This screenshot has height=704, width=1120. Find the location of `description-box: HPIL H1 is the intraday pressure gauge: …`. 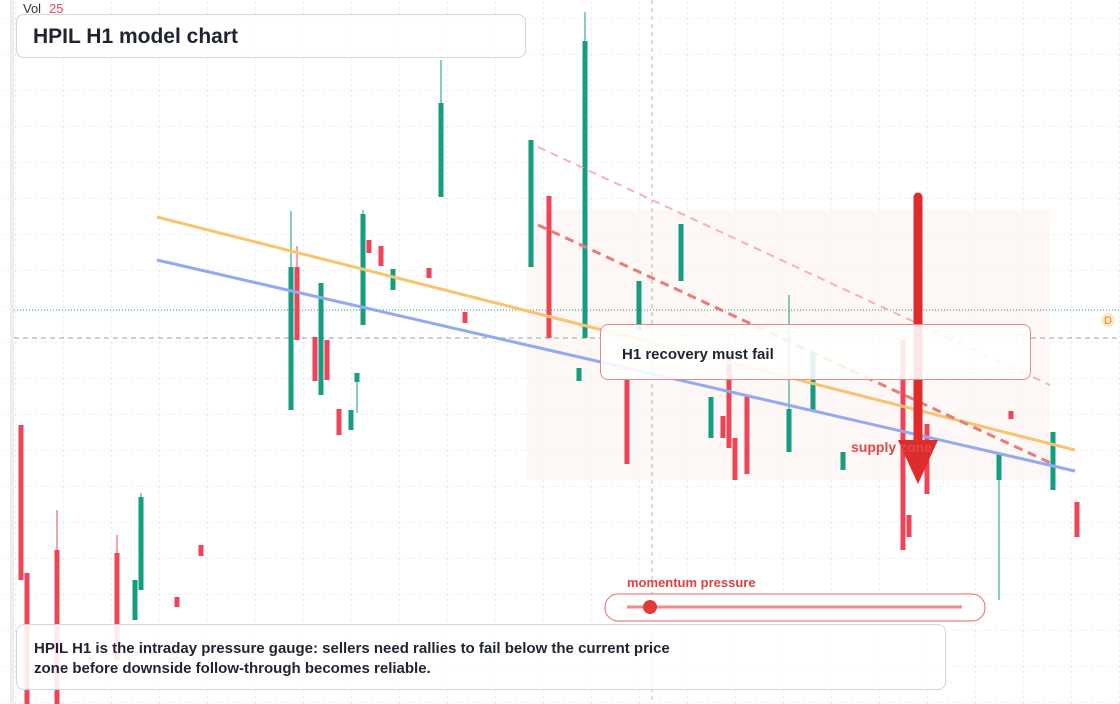

description-box: HPIL H1 is the intraday pressure gauge: … is located at coordinates (481, 657).